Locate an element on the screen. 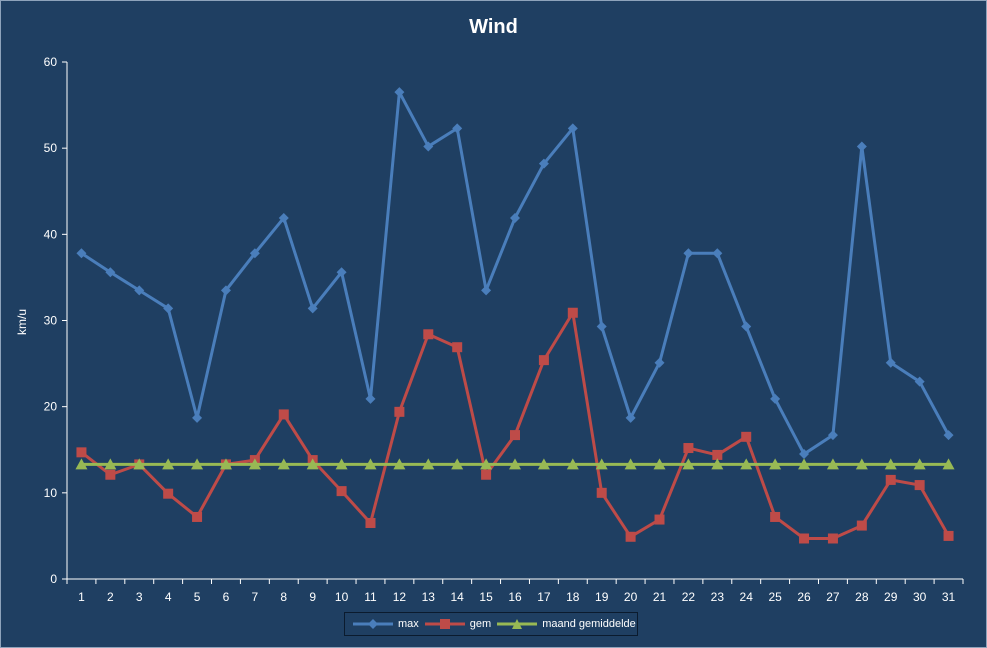  x-tick-label: 16 is located at coordinates (515, 597).